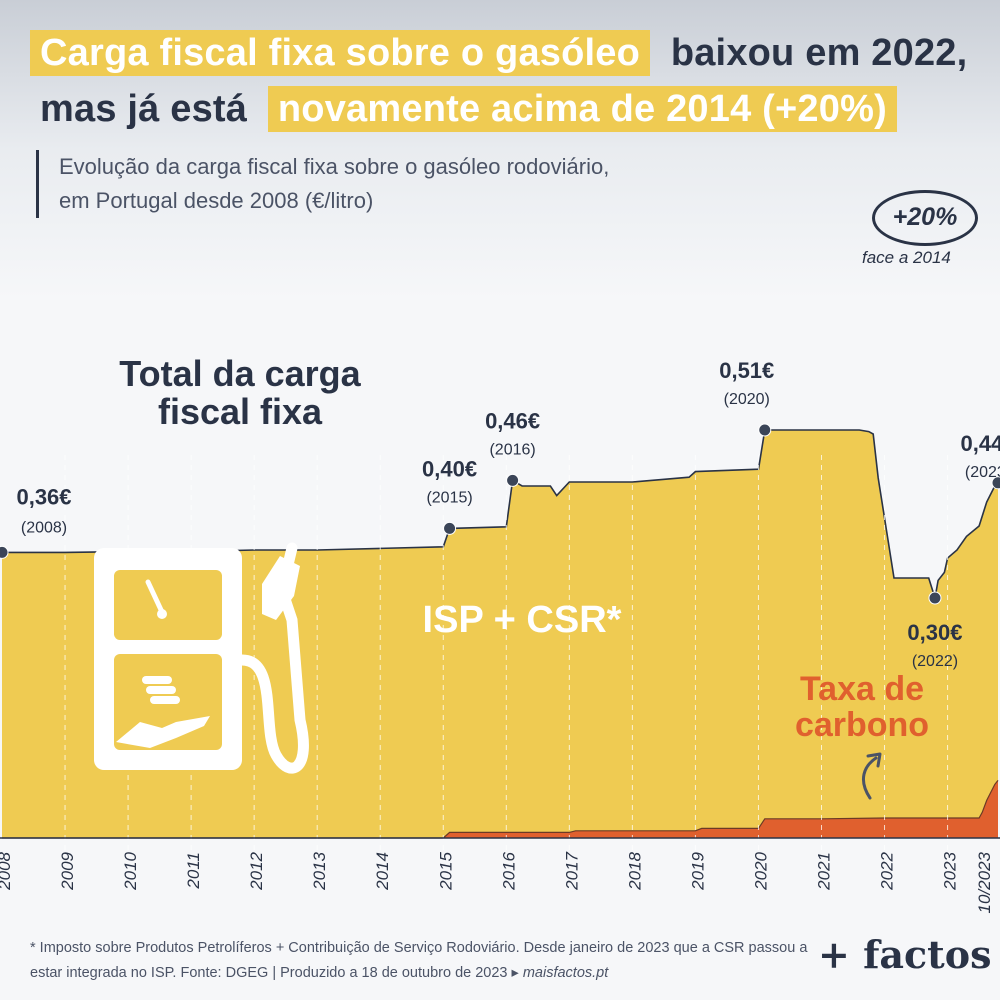 This screenshot has width=1000, height=1000. I want to click on annotation-year: (2016), so click(512, 449).